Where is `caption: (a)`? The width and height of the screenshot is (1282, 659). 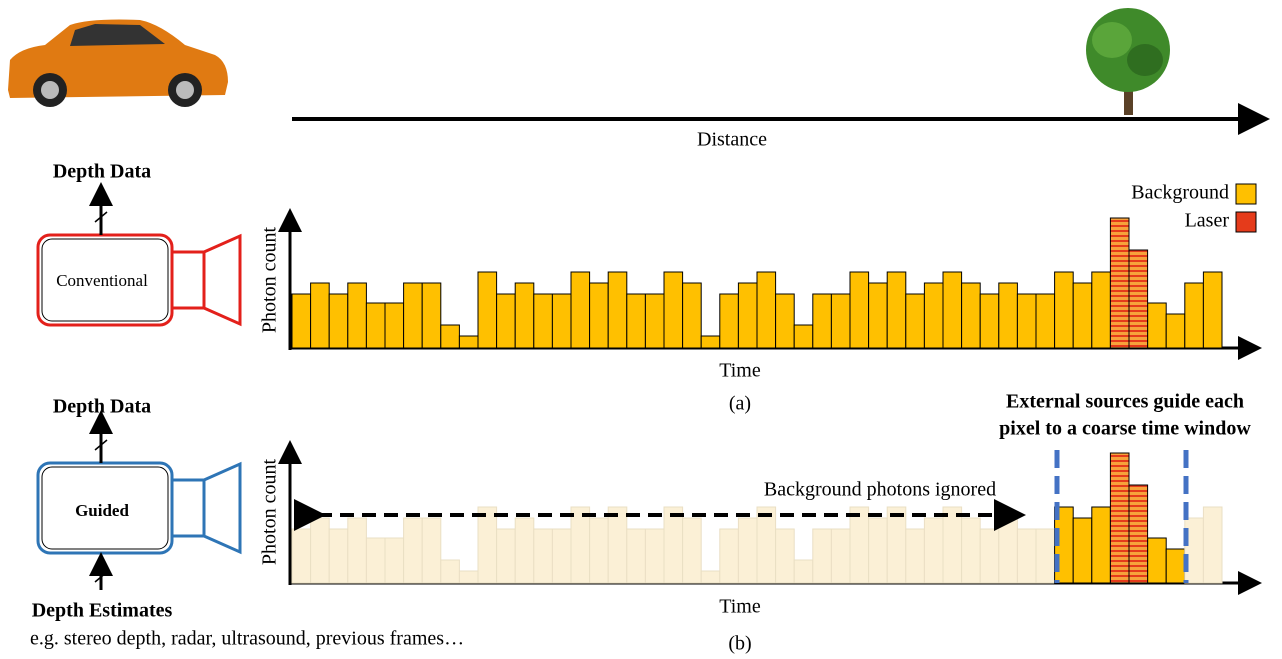 caption: (a) is located at coordinates (740, 404).